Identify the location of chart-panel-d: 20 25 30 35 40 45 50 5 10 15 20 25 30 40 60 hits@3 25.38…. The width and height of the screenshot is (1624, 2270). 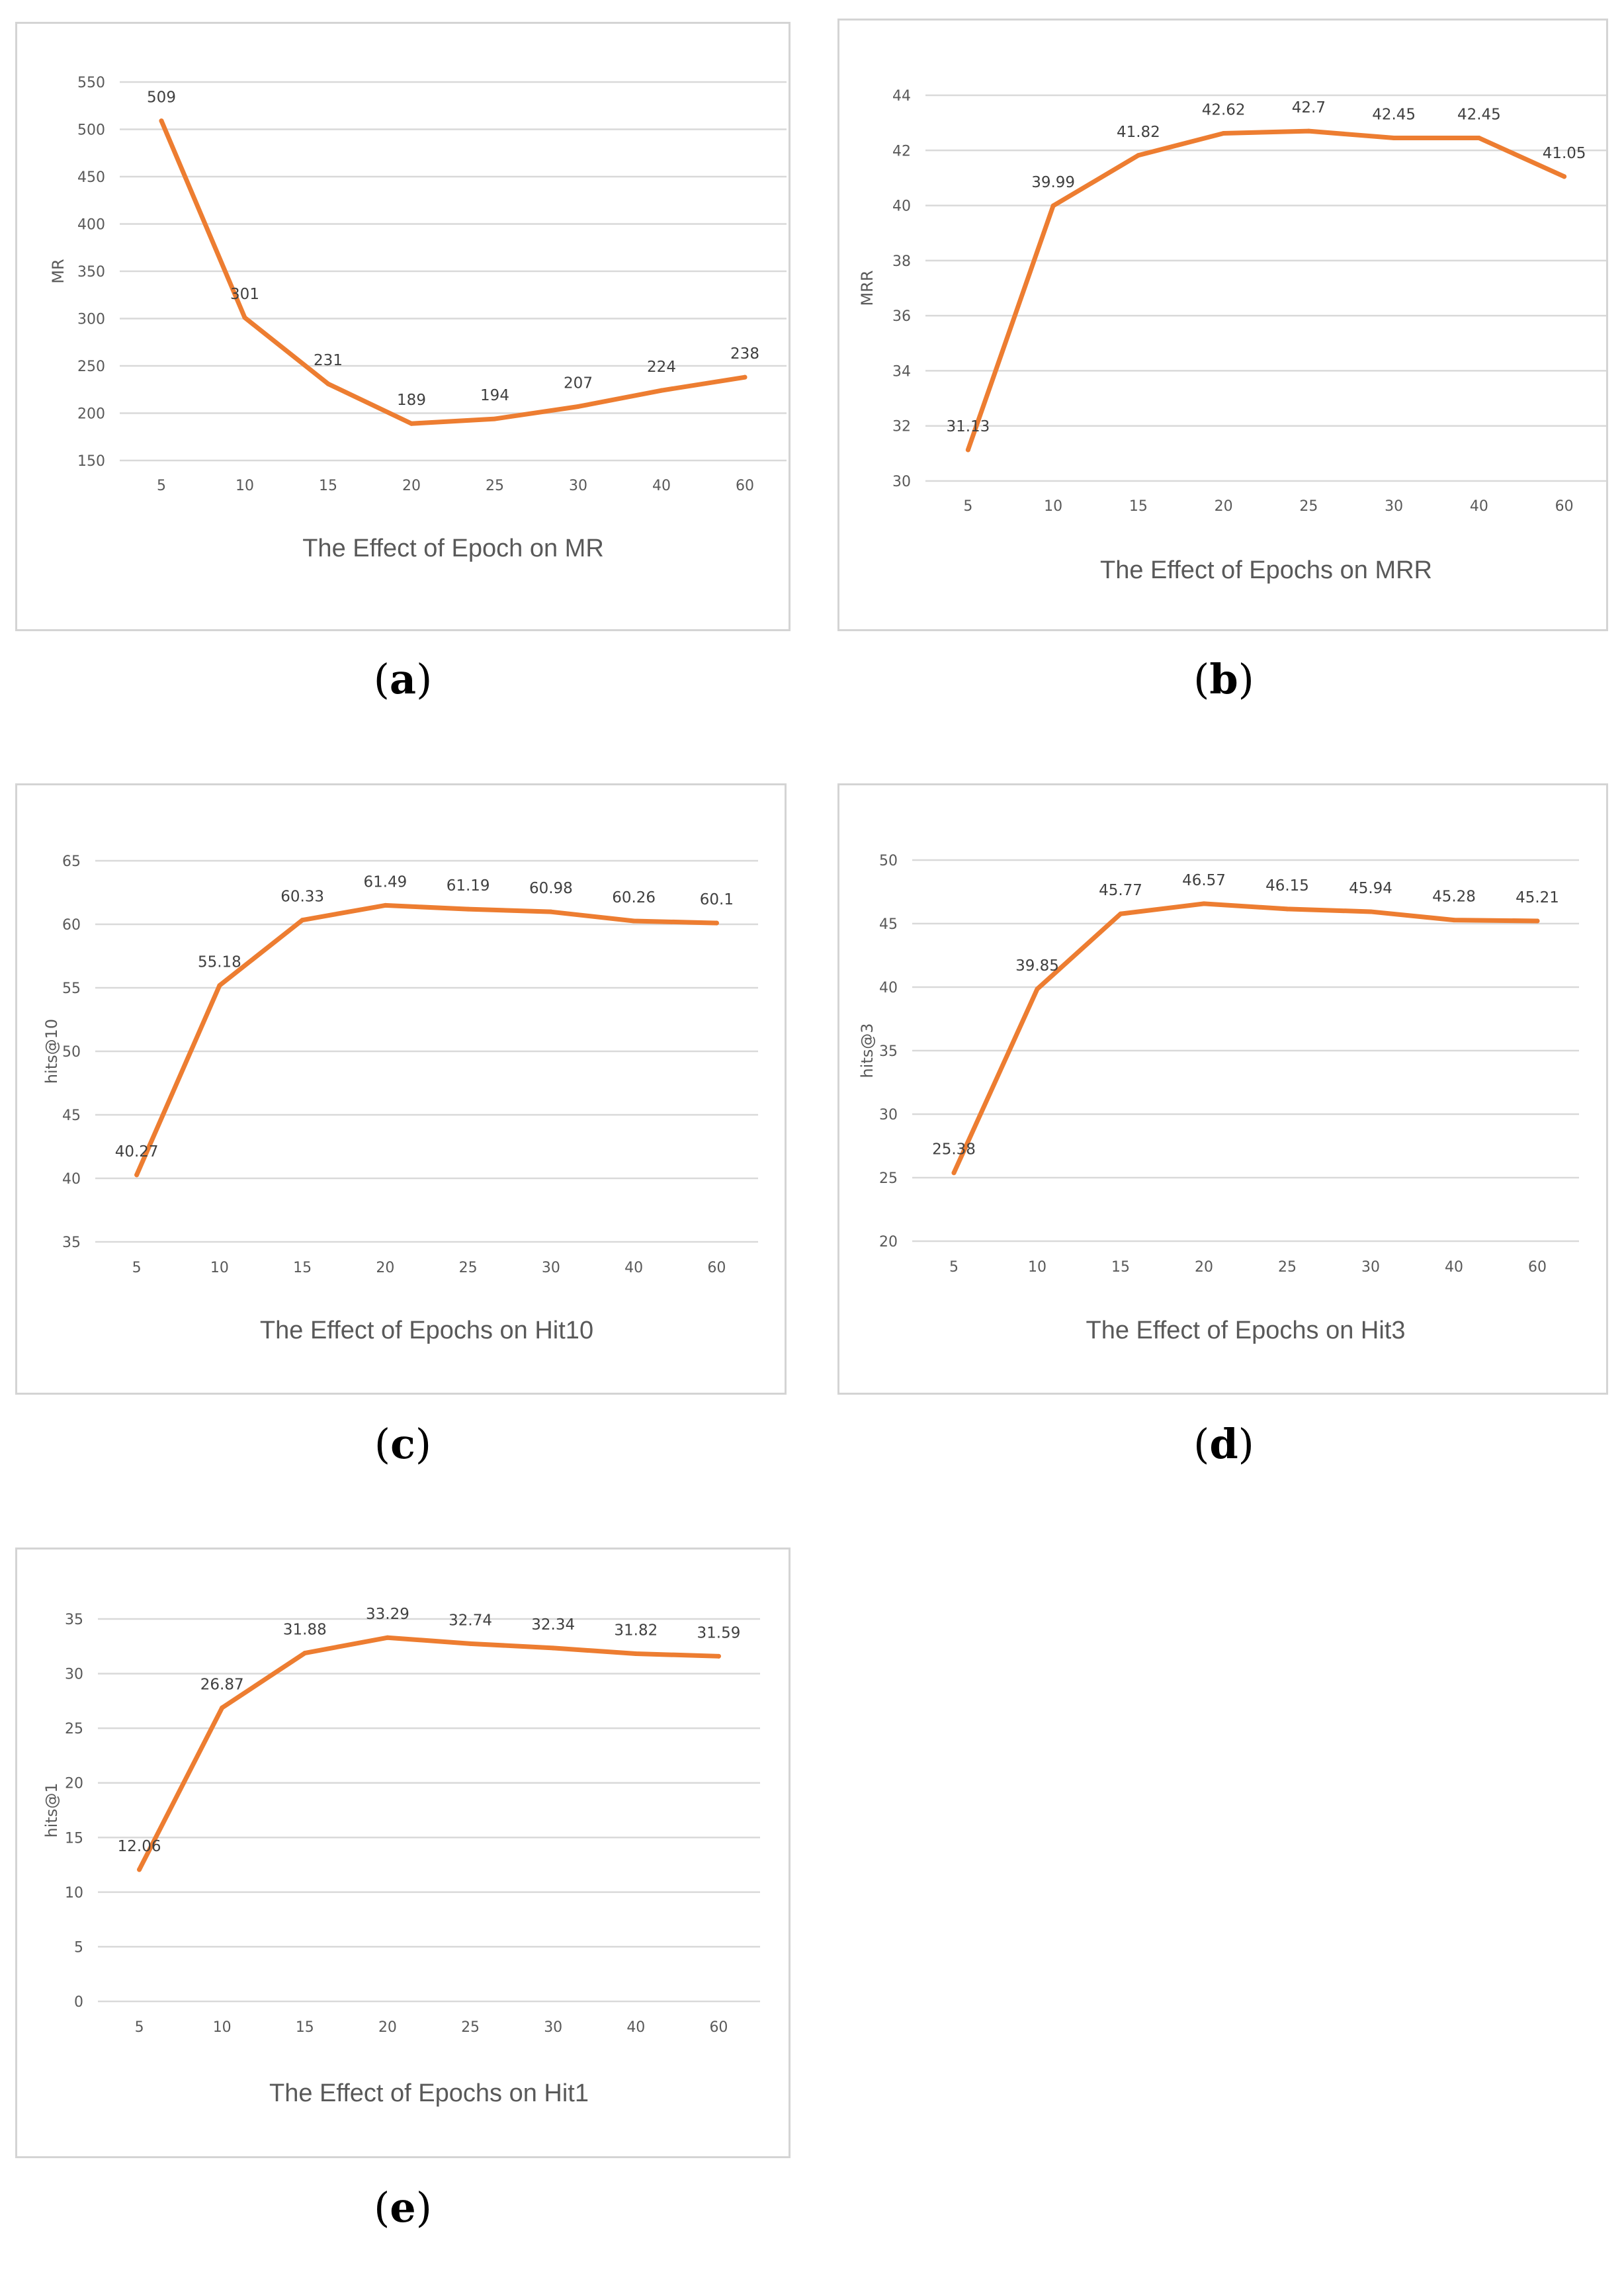
(1222, 1089).